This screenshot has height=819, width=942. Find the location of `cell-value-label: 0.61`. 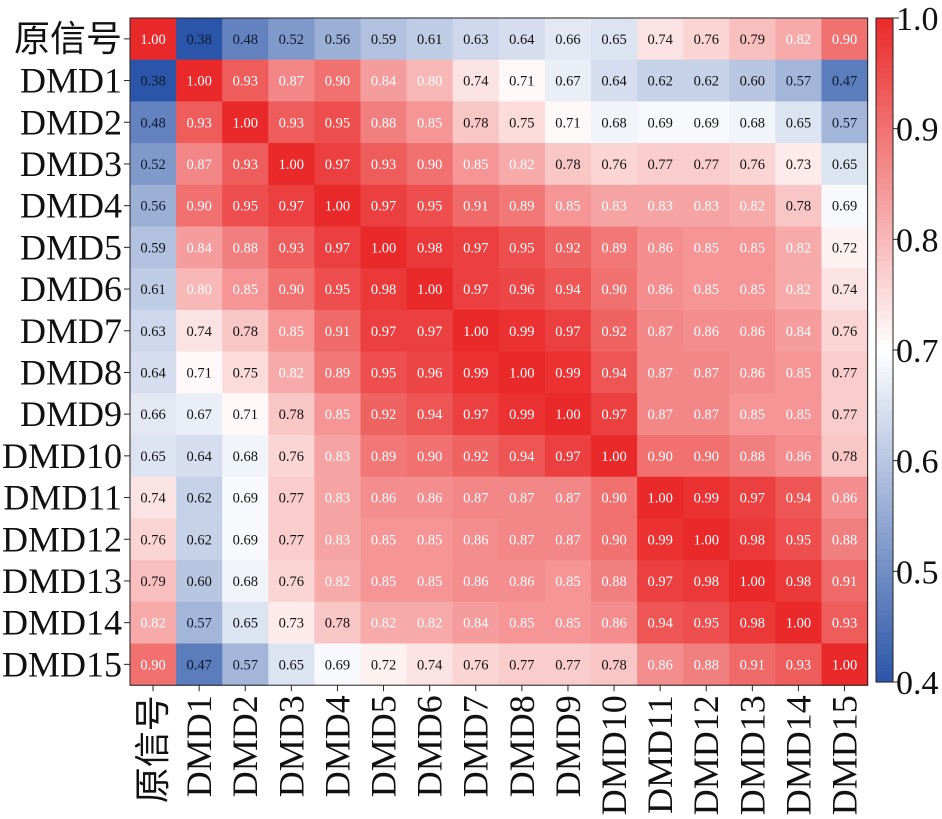

cell-value-label: 0.61 is located at coordinates (429, 40).